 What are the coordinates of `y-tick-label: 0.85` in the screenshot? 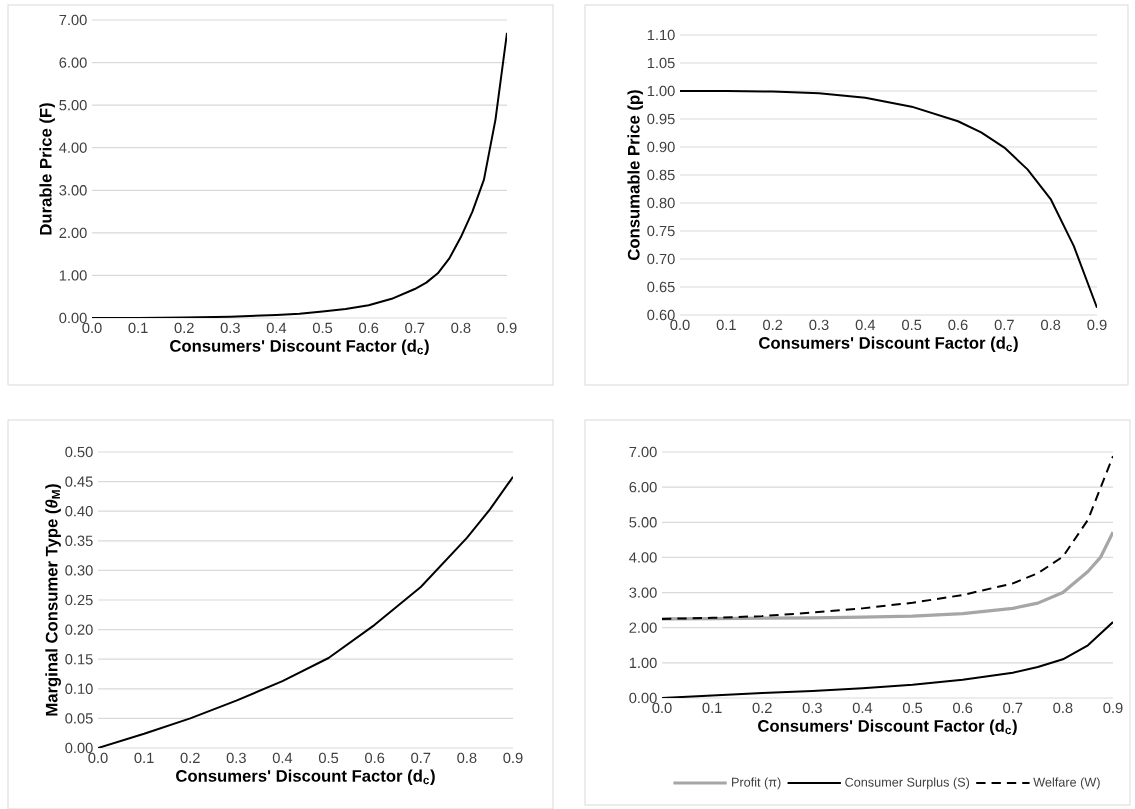 It's located at (661, 175).